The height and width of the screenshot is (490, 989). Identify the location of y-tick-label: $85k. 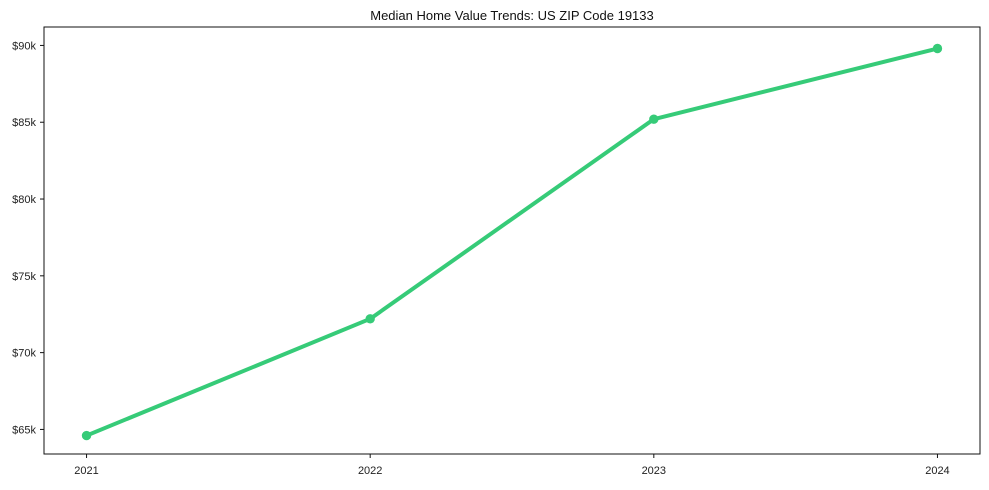
(24, 123).